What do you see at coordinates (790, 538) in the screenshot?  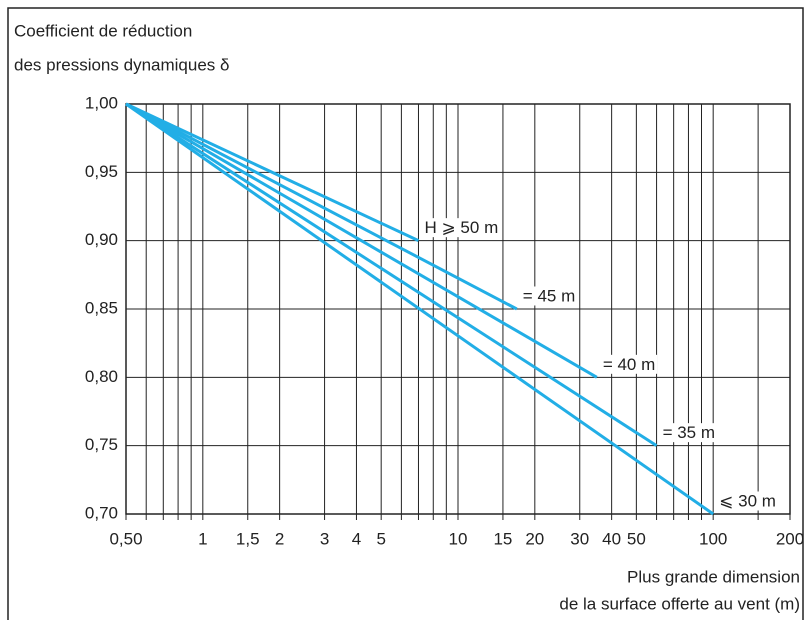 I see `x-tick-label: 200` at bounding box center [790, 538].